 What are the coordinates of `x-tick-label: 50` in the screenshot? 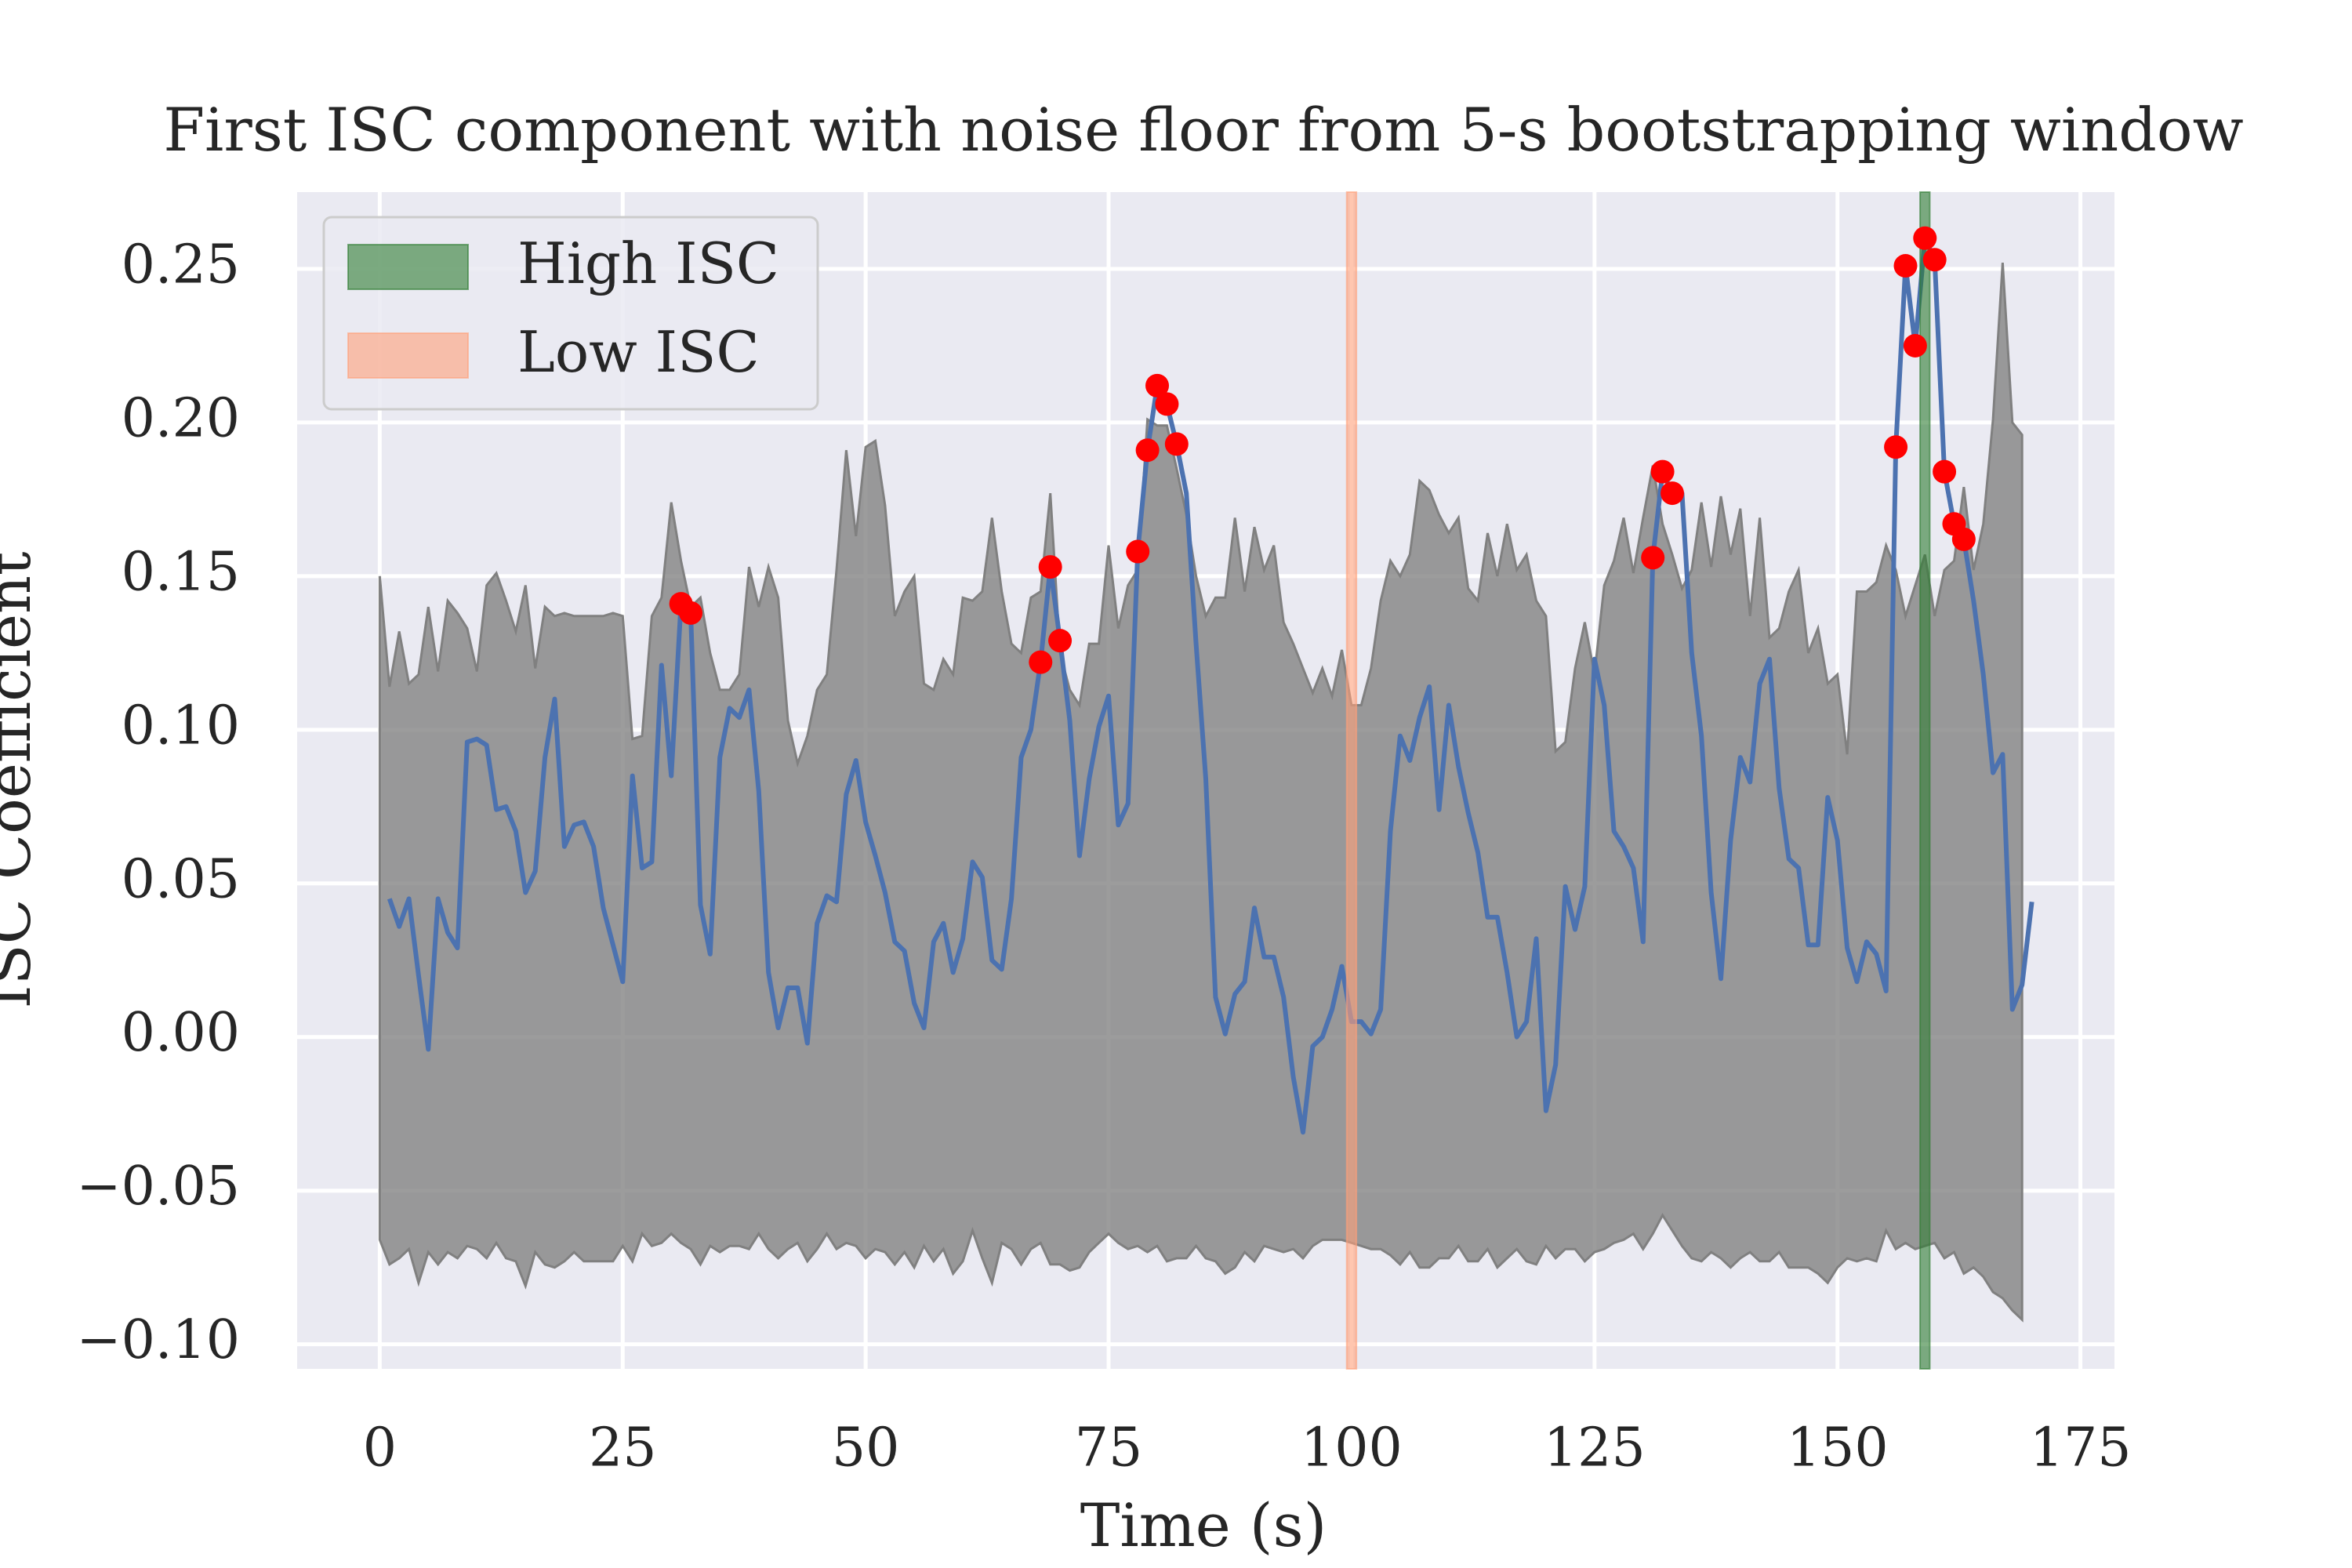 It's located at (866, 1448).